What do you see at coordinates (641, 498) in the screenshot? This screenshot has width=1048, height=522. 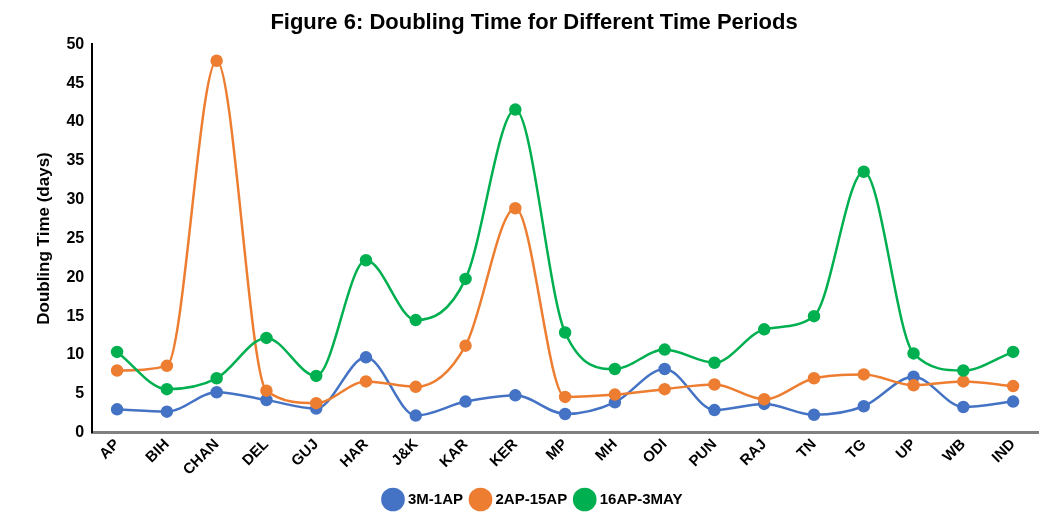 I see `legend-label: 16AP-3MAY` at bounding box center [641, 498].